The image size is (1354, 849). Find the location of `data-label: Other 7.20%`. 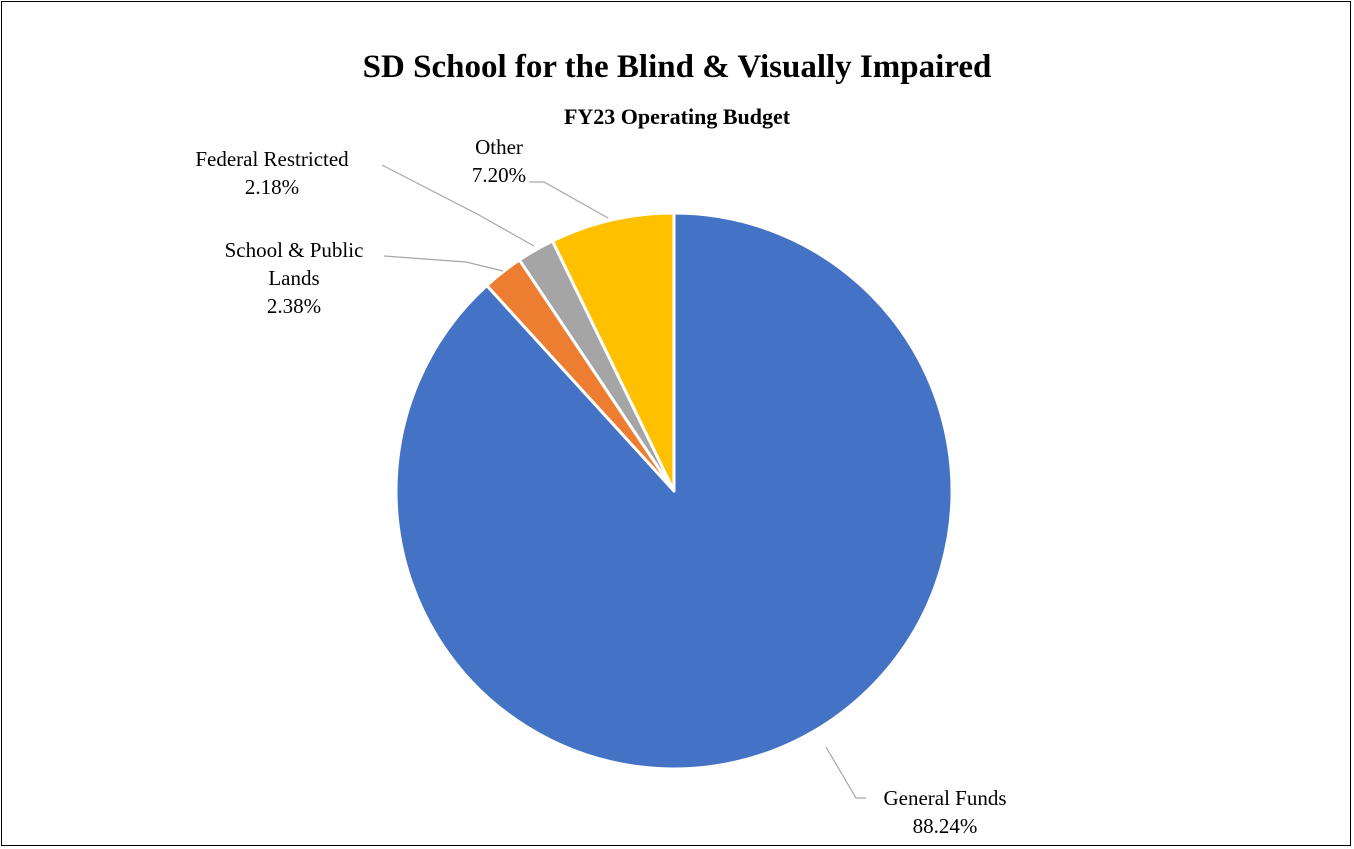

data-label: Other 7.20% is located at coordinates (499, 161).